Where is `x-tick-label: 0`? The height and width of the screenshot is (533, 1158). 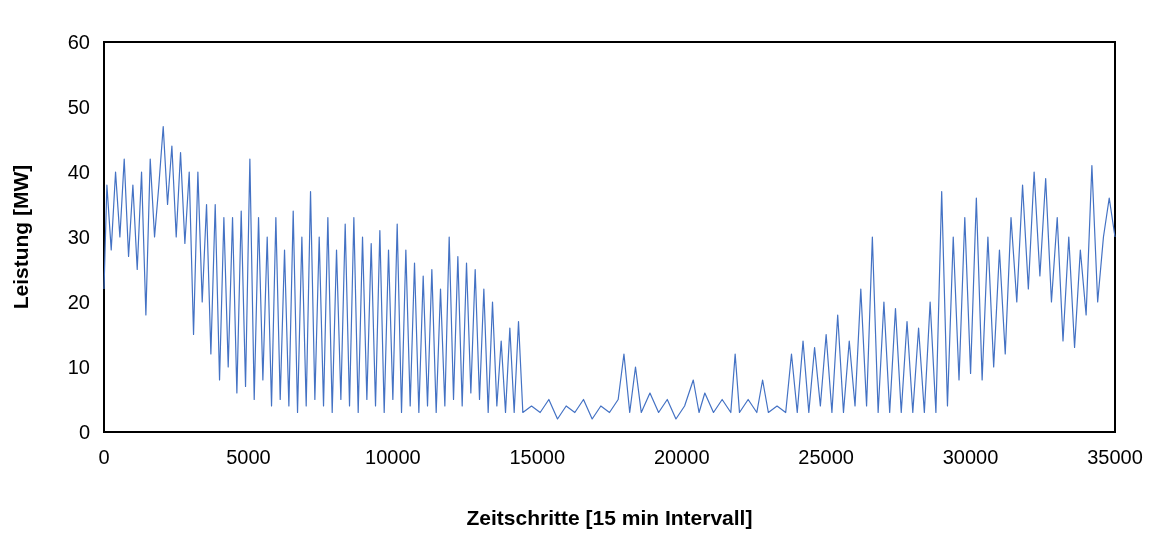
x-tick-label: 0 is located at coordinates (104, 457).